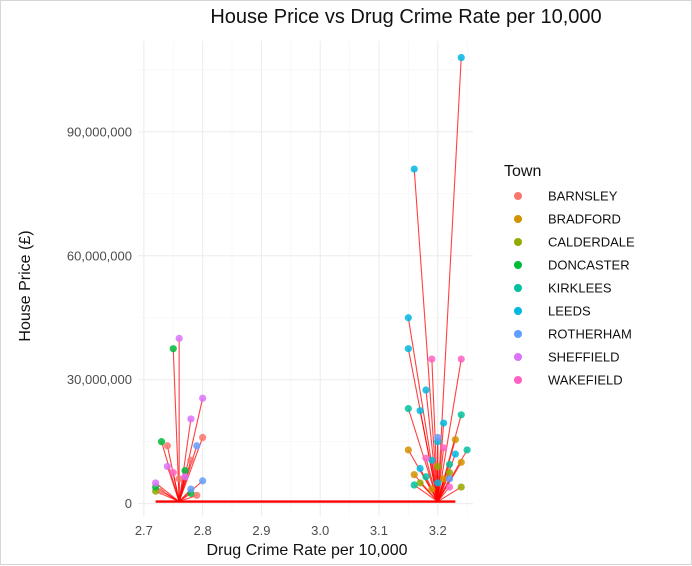  I want to click on x-tick-label: 3.0, so click(320, 530).